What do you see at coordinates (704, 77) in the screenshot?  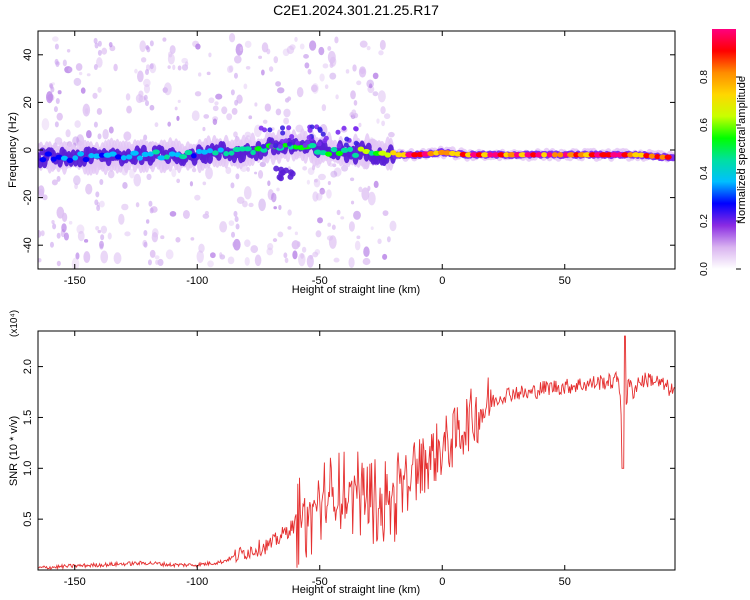 I see `colorbar-tick-label: 0.8` at bounding box center [704, 77].